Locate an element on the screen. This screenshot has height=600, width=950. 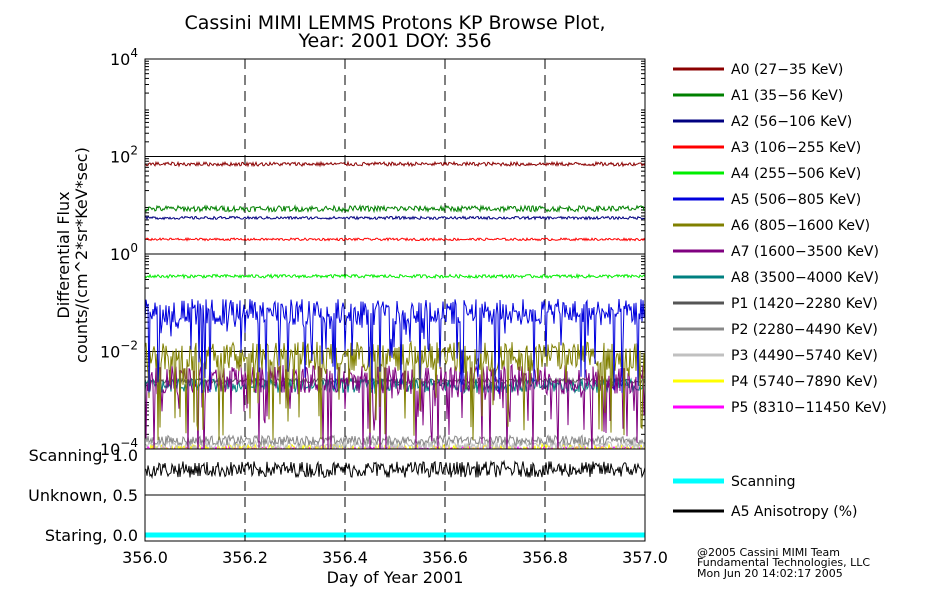
series-line-p2 is located at coordinates (395, 440).